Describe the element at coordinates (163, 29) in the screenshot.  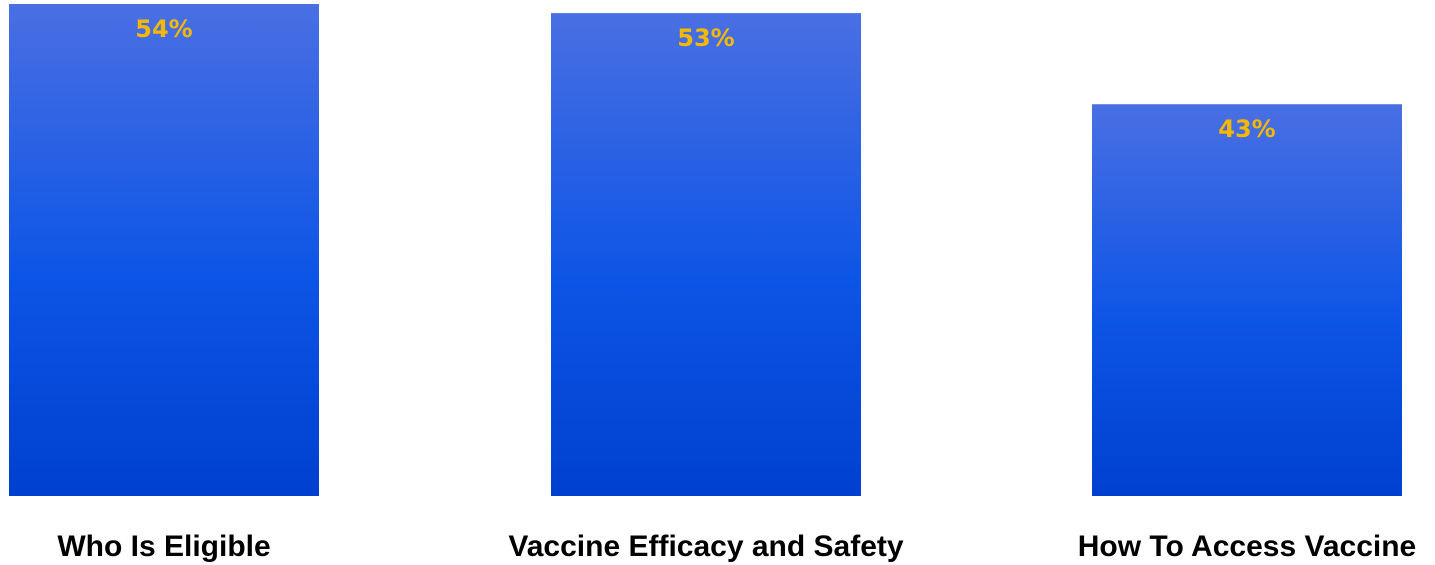
I see `data-label-1: 54%` at that location.